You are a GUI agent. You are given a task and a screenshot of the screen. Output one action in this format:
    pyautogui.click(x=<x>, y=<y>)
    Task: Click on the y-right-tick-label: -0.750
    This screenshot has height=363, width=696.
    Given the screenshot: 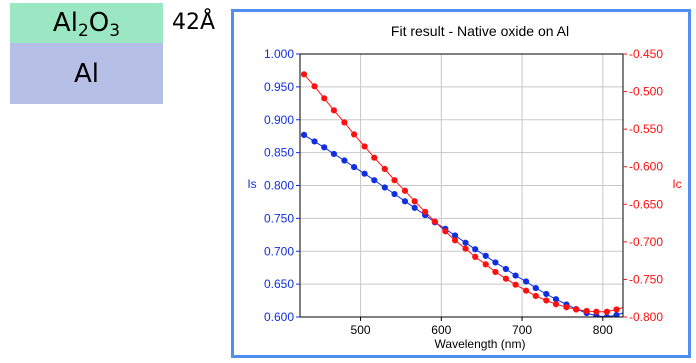 What is the action you would take?
    pyautogui.click(x=646, y=279)
    